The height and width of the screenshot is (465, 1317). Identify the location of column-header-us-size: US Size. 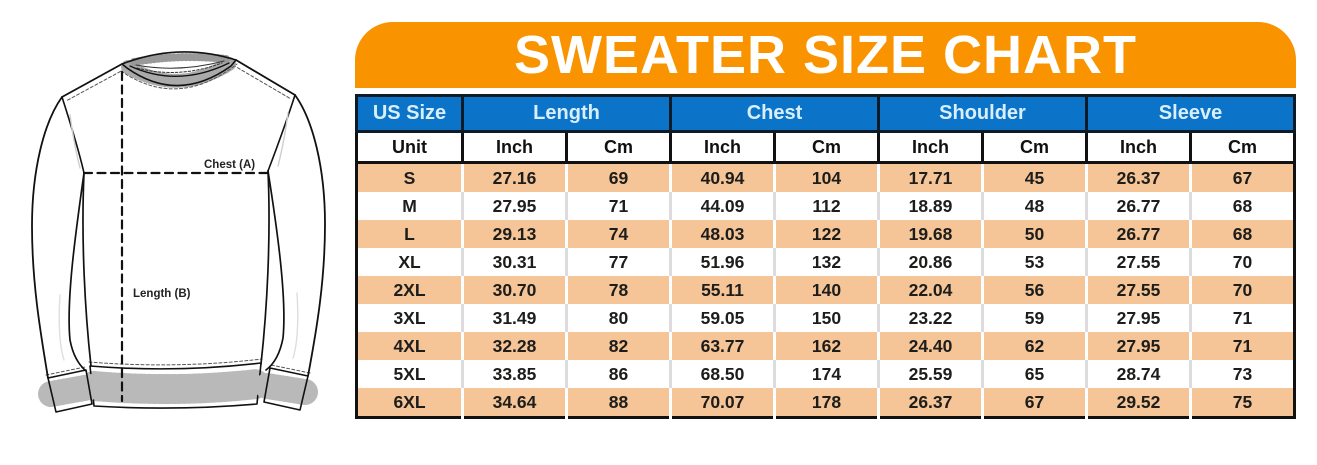
(409, 113).